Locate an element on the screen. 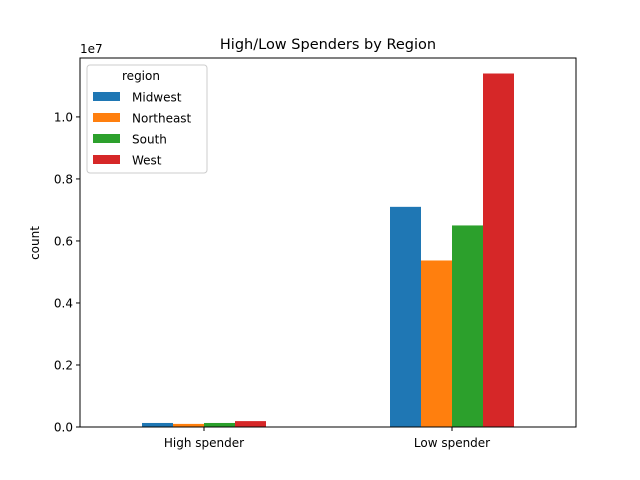 This screenshot has height=480, width=640. legend: region Midwest Northeast South West is located at coordinates (147, 119).